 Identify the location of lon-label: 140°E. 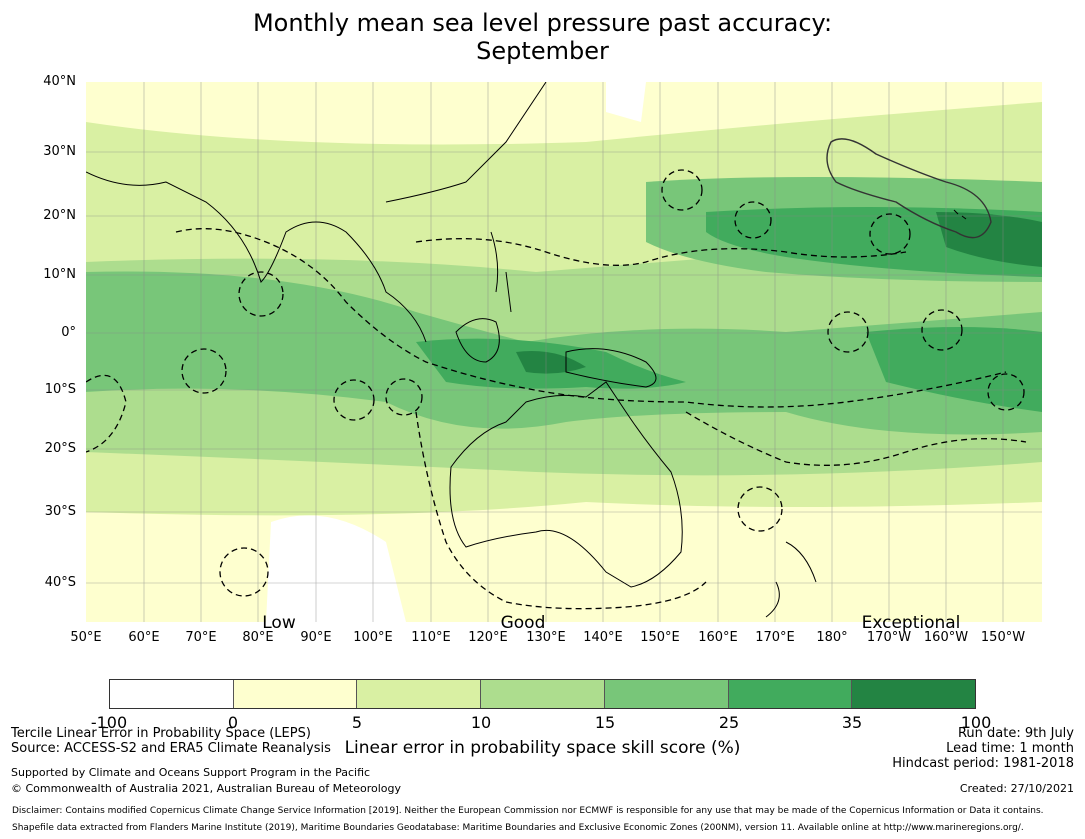
(603, 637).